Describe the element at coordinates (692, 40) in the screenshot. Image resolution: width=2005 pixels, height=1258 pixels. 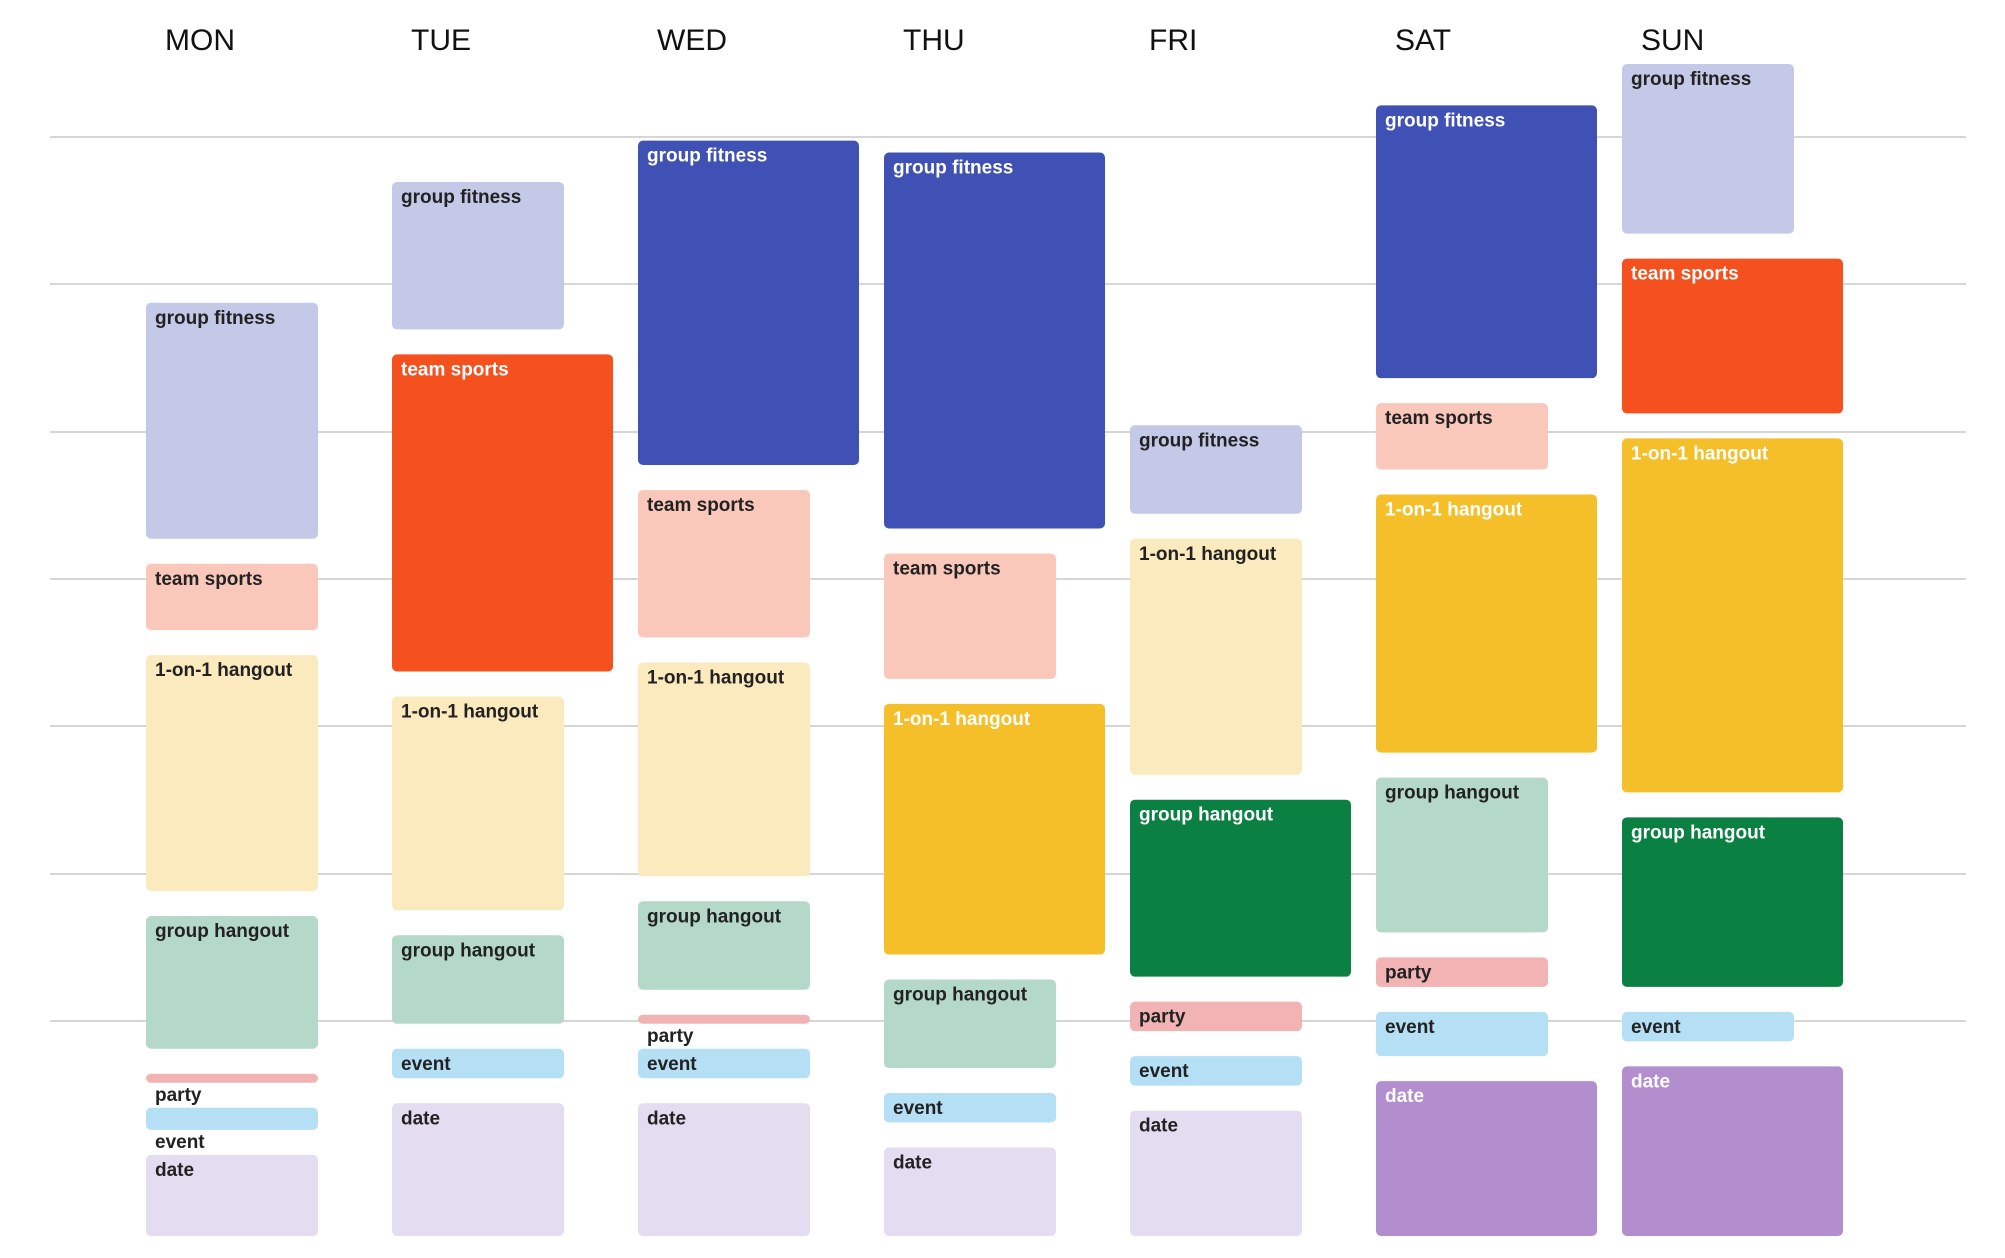
I see `day-label: WED` at that location.